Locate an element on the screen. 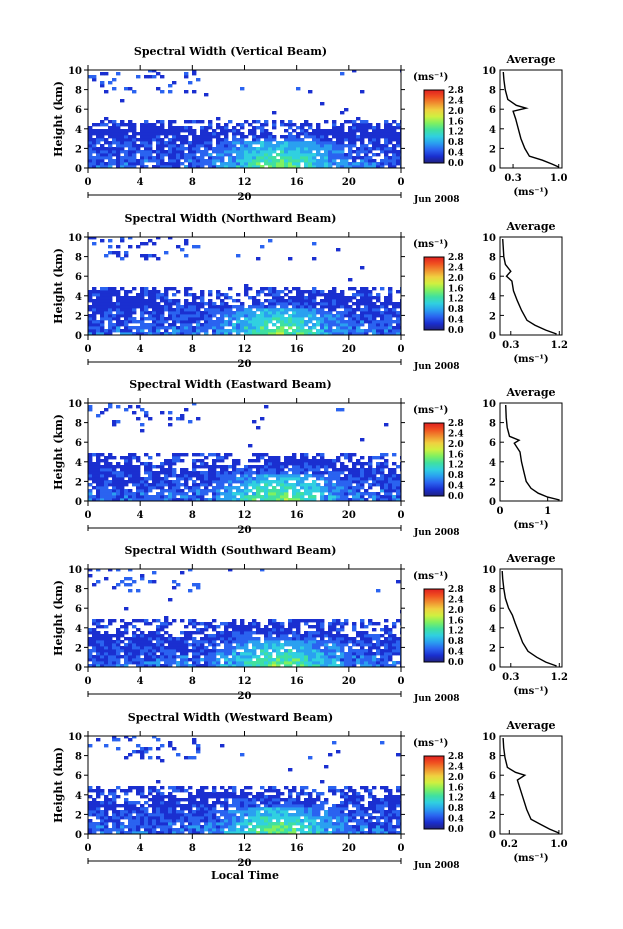 This screenshot has width=623, height=929. y-tick-label: 6 is located at coordinates (78, 110).